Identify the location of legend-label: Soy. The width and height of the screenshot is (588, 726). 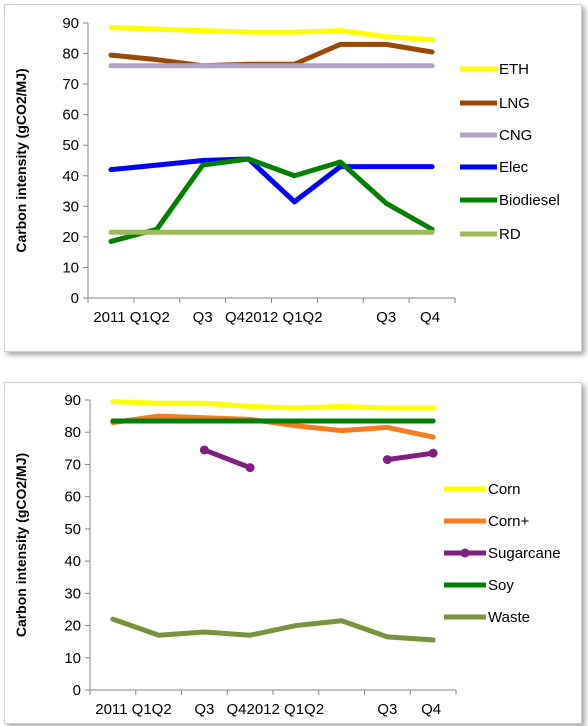
(501, 585).